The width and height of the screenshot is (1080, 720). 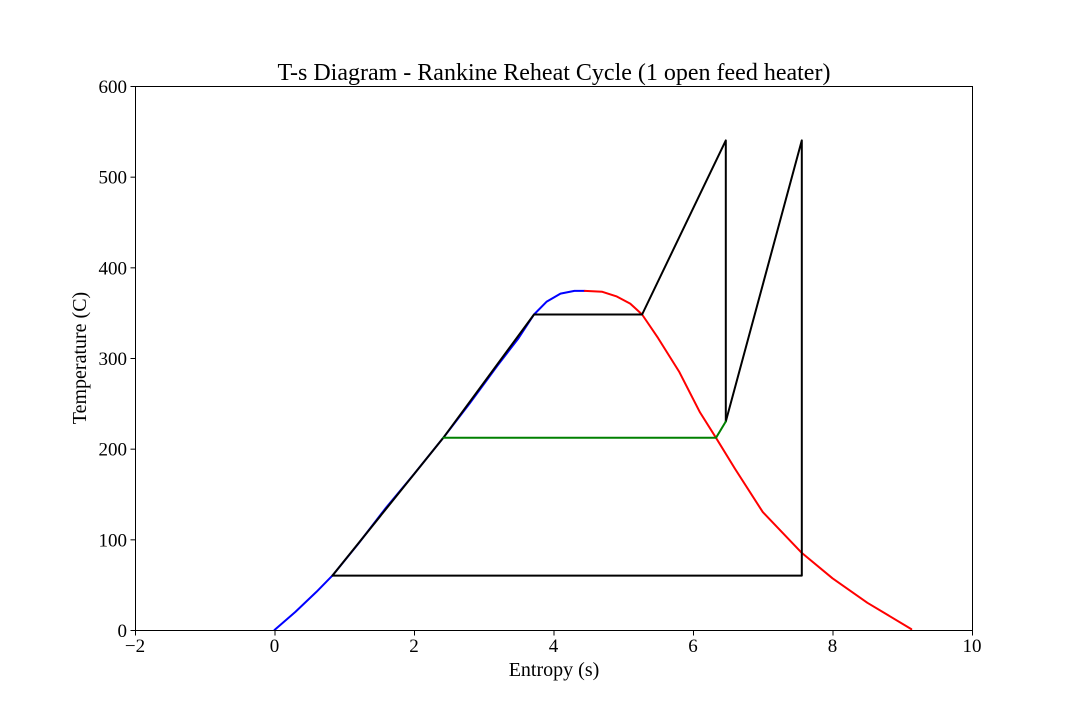 What do you see at coordinates (135, 646) in the screenshot?
I see `x-tick-label: −2` at bounding box center [135, 646].